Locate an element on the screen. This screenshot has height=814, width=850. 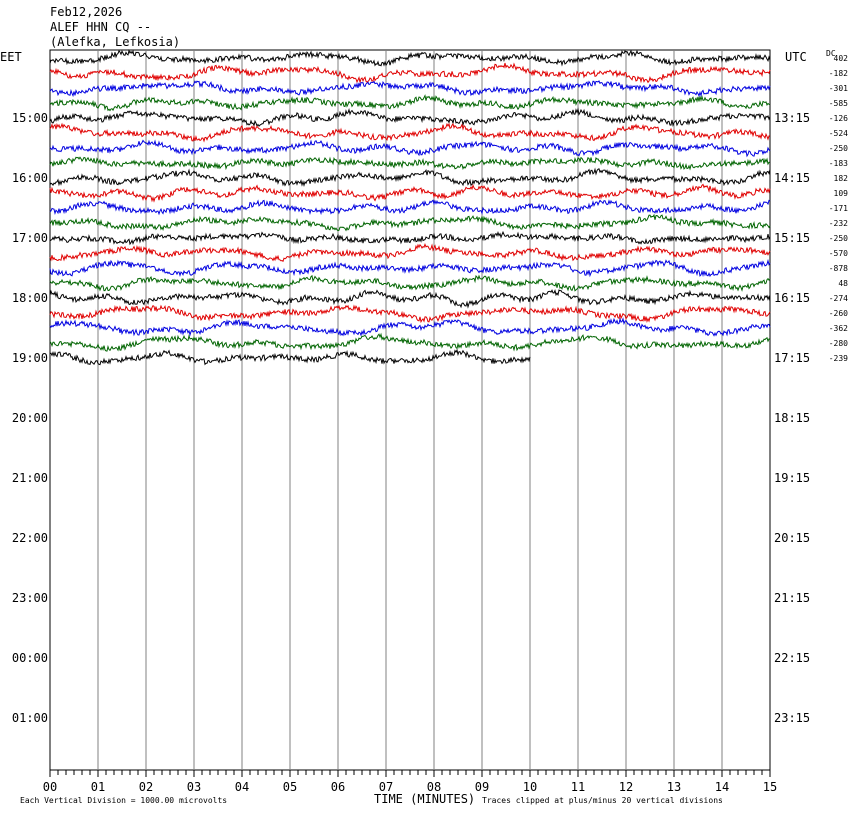
right-hour-label: 22:15 is located at coordinates (792, 658).